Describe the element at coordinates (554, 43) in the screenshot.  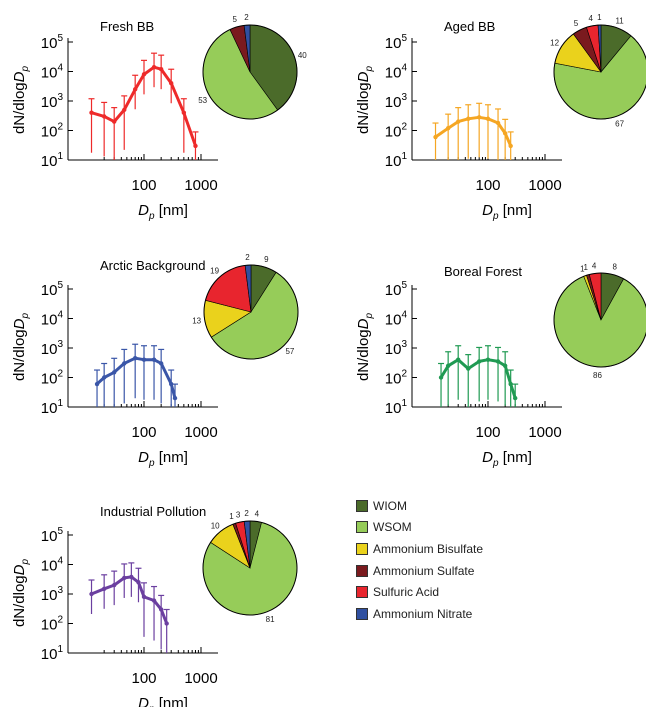
I see `pie-label: 12` at that location.